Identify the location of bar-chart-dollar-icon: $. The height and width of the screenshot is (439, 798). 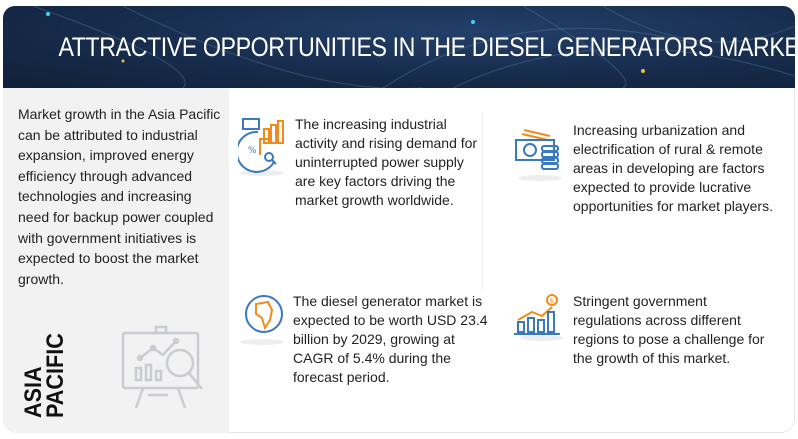
(539, 317).